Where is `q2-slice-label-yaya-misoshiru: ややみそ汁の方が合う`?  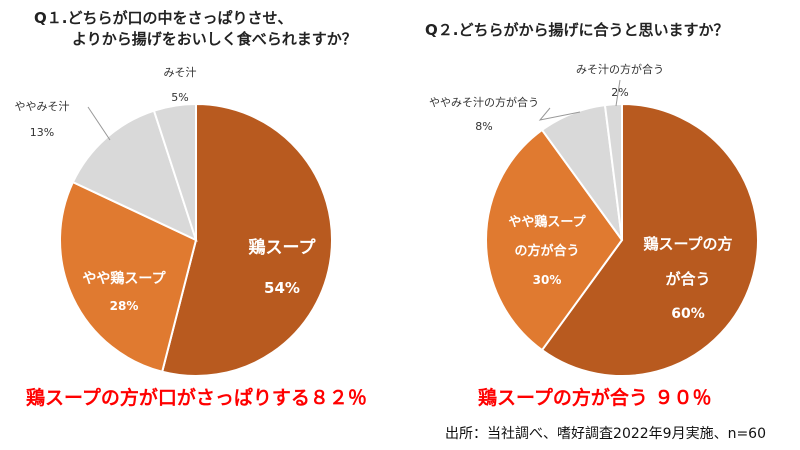
q2-slice-label-yaya-misoshiru: ややみそ汁の方が合う is located at coordinates (484, 102).